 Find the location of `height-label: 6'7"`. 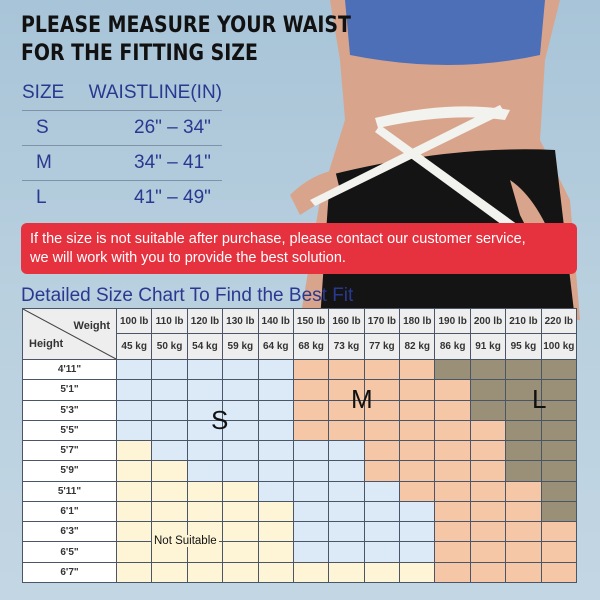

height-label: 6'7" is located at coordinates (69, 572).